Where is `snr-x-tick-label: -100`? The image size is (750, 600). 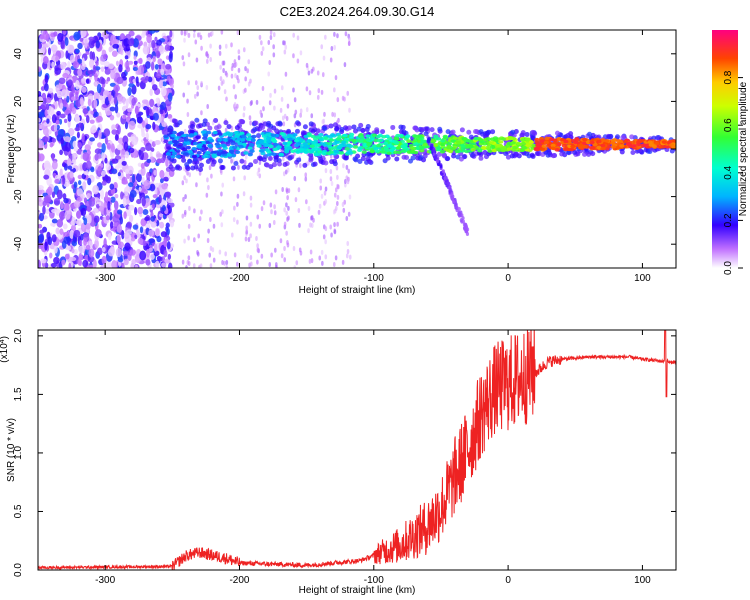
snr-x-tick-label: -100 is located at coordinates (374, 580).